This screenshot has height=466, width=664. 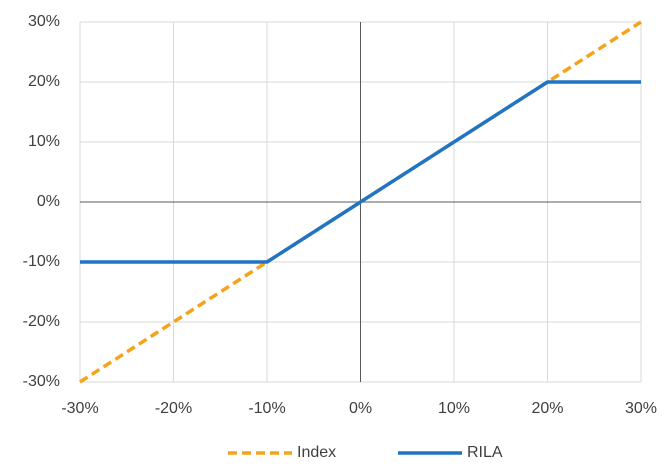 What do you see at coordinates (44, 141) in the screenshot?
I see `y-tick-label: 10%` at bounding box center [44, 141].